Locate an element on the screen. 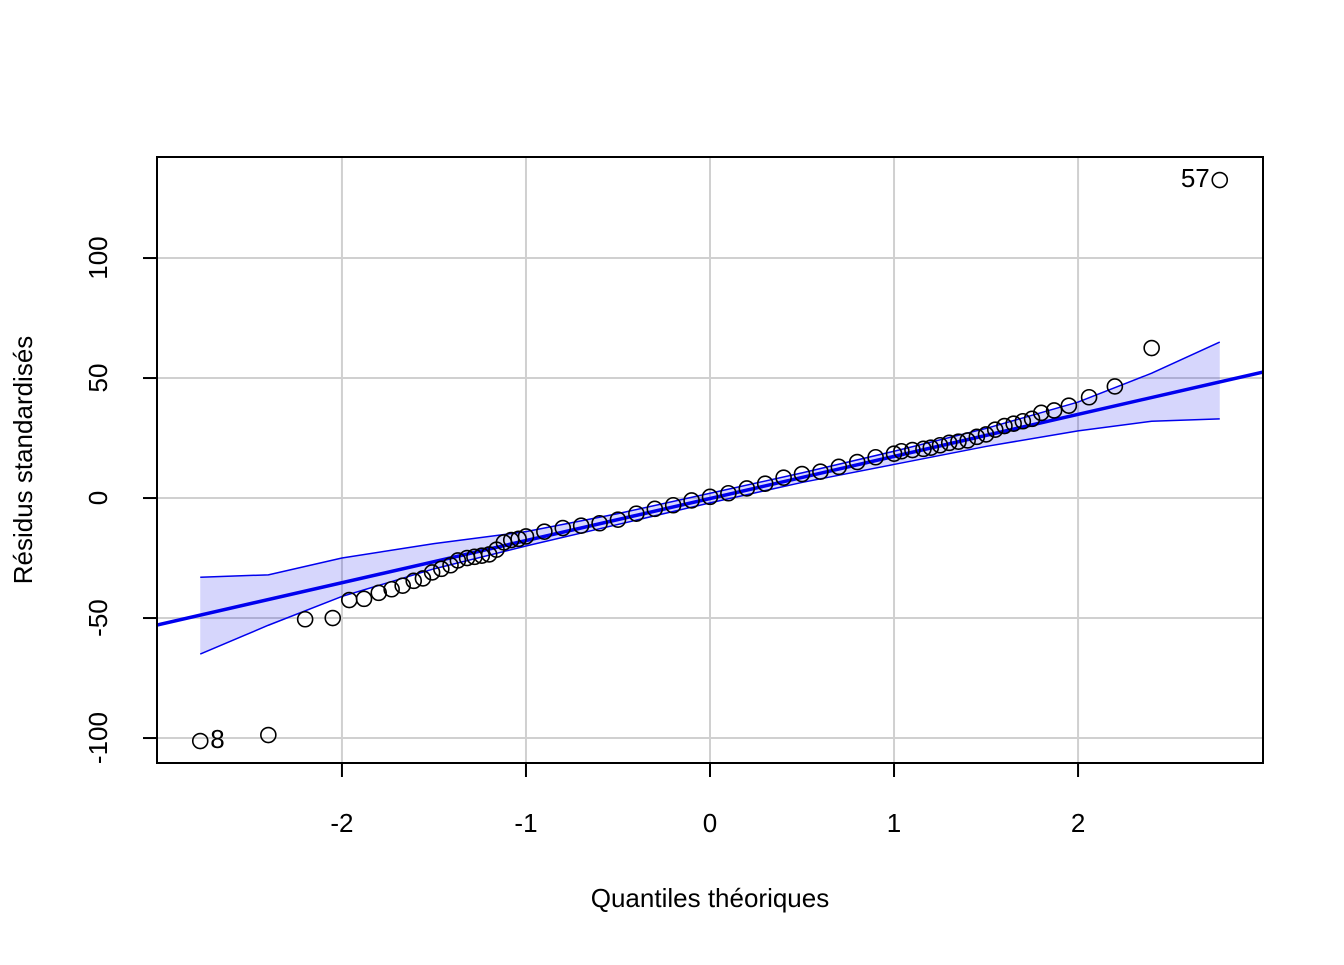  y-axis-label: Résidus standardisés is located at coordinates (23, 460).